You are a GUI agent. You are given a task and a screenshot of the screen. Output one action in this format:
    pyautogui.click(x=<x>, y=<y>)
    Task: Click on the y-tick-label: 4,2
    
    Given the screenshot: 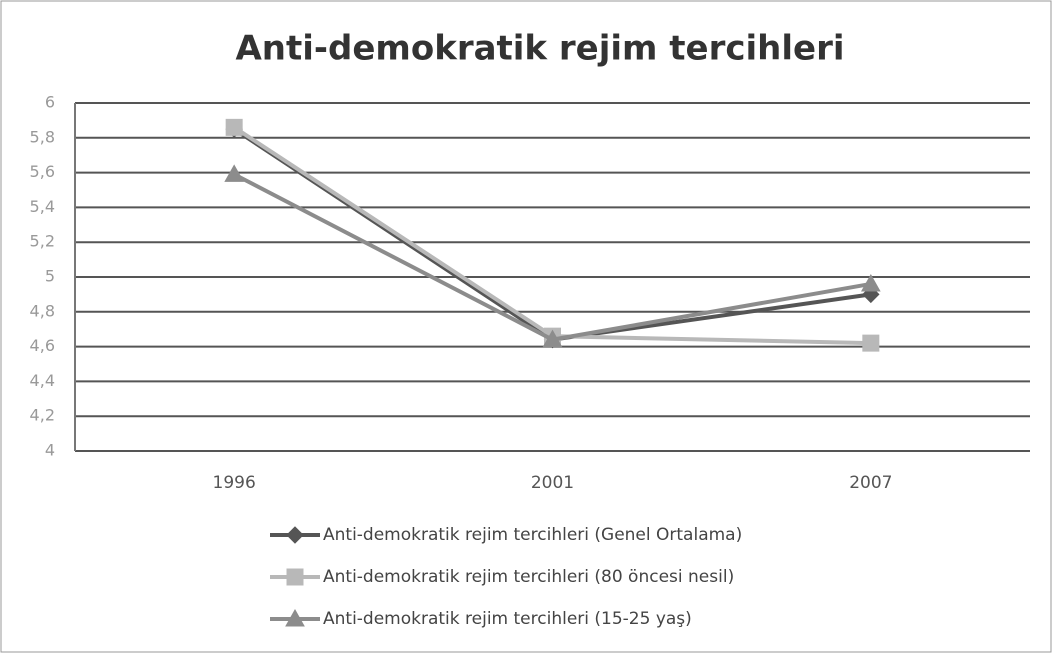 What is the action you would take?
    pyautogui.click(x=42, y=415)
    